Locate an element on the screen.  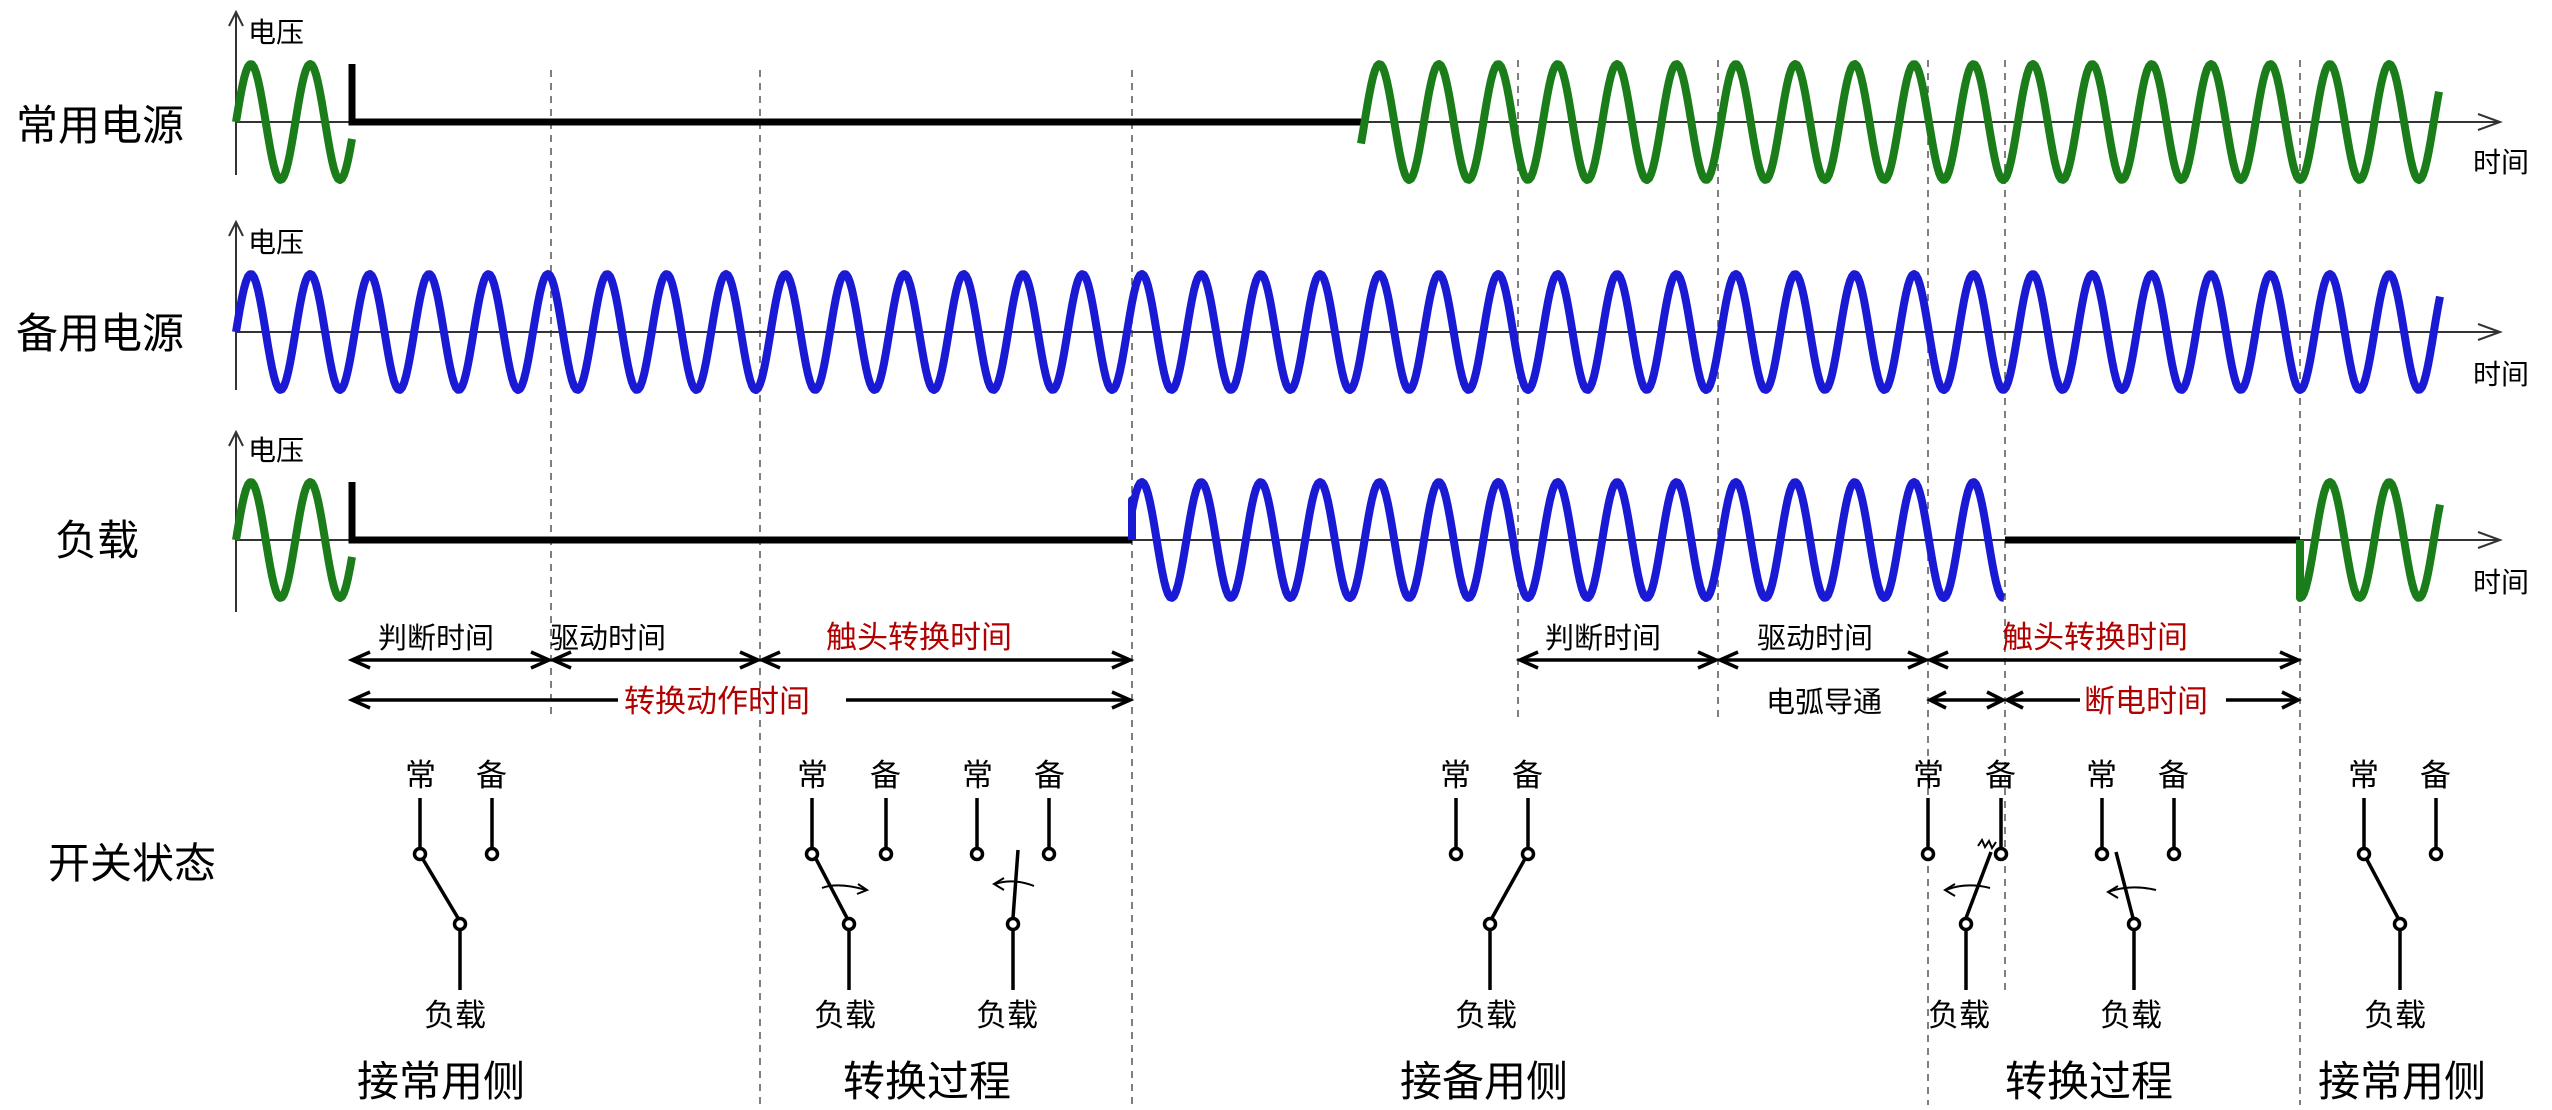
phase-label: 接备用侧 is located at coordinates (1484, 1081).